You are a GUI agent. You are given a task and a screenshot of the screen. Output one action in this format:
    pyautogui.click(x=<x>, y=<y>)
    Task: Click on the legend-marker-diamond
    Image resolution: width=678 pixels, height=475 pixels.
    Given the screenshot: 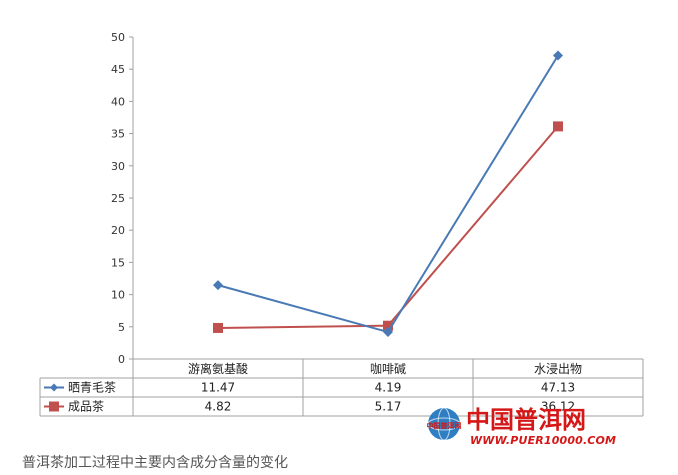 What is the action you would take?
    pyautogui.click(x=54, y=387)
    